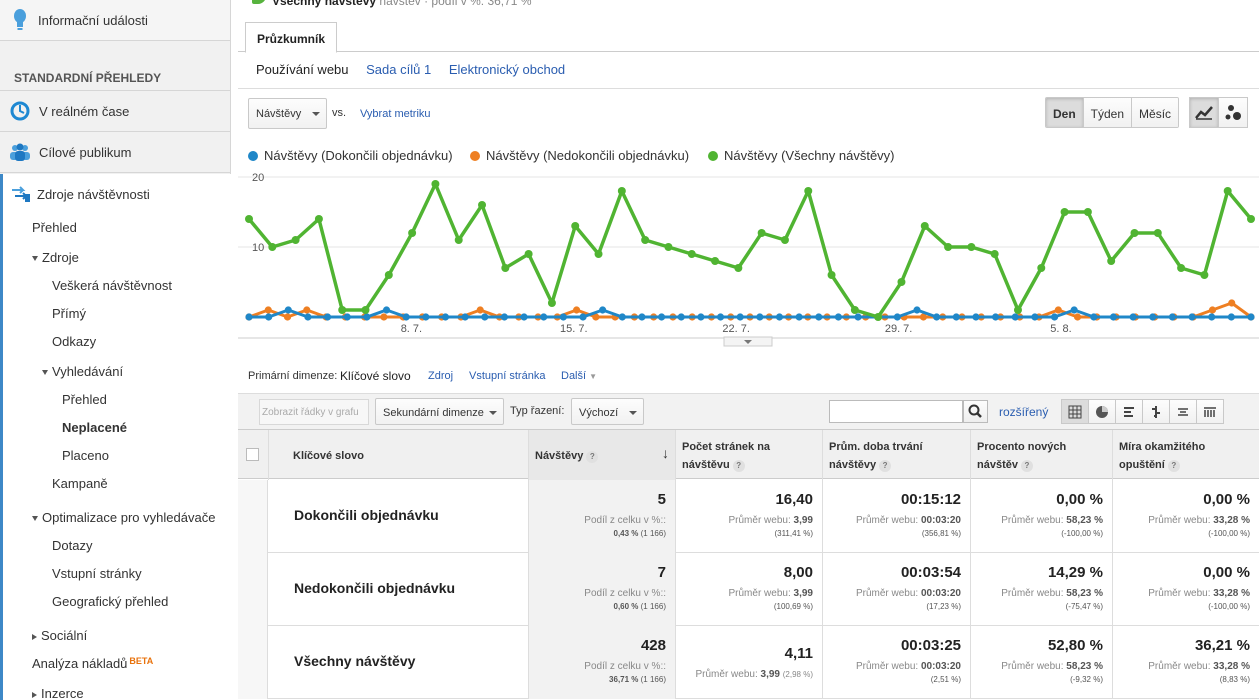 Image resolution: width=1259 pixels, height=700 pixels. I want to click on beta-badge: BETA, so click(141, 661).